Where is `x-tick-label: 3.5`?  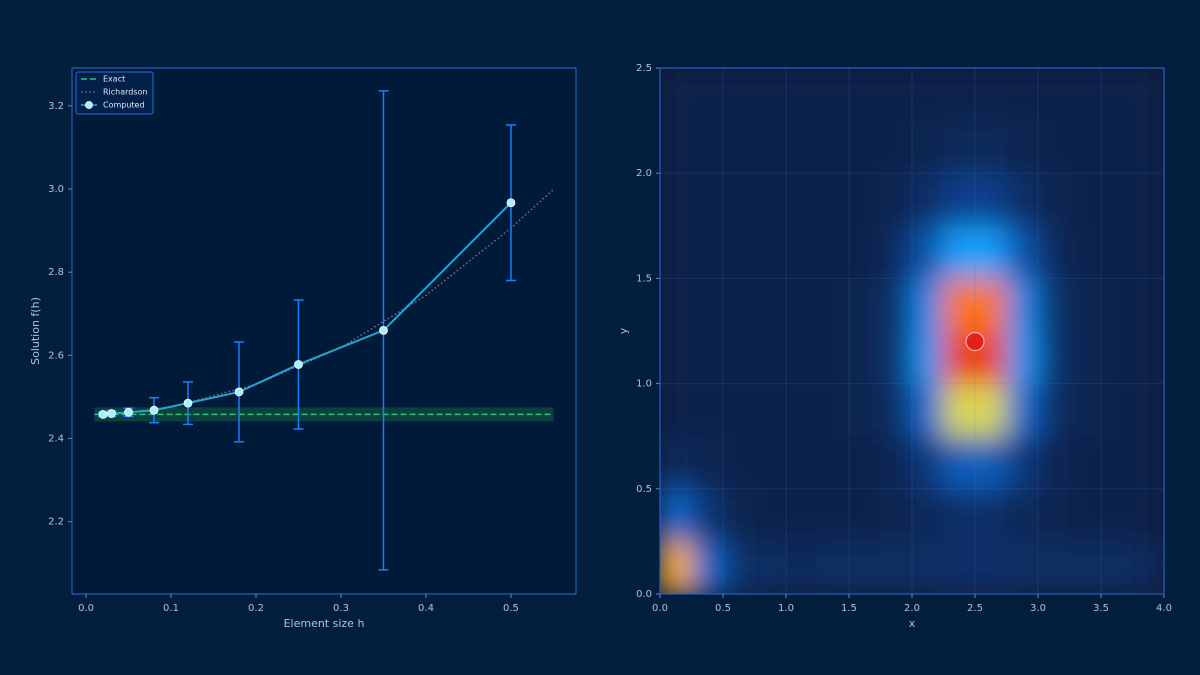 x-tick-label: 3.5 is located at coordinates (1101, 608).